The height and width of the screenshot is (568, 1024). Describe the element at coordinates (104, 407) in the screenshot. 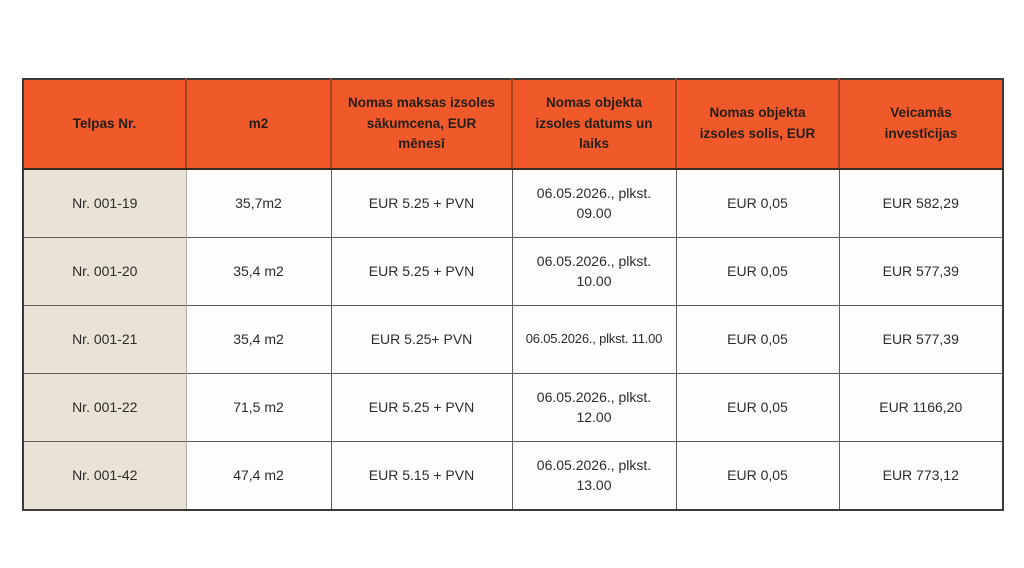

I see `cell-telpas-nr: Nr. 001-22` at that location.